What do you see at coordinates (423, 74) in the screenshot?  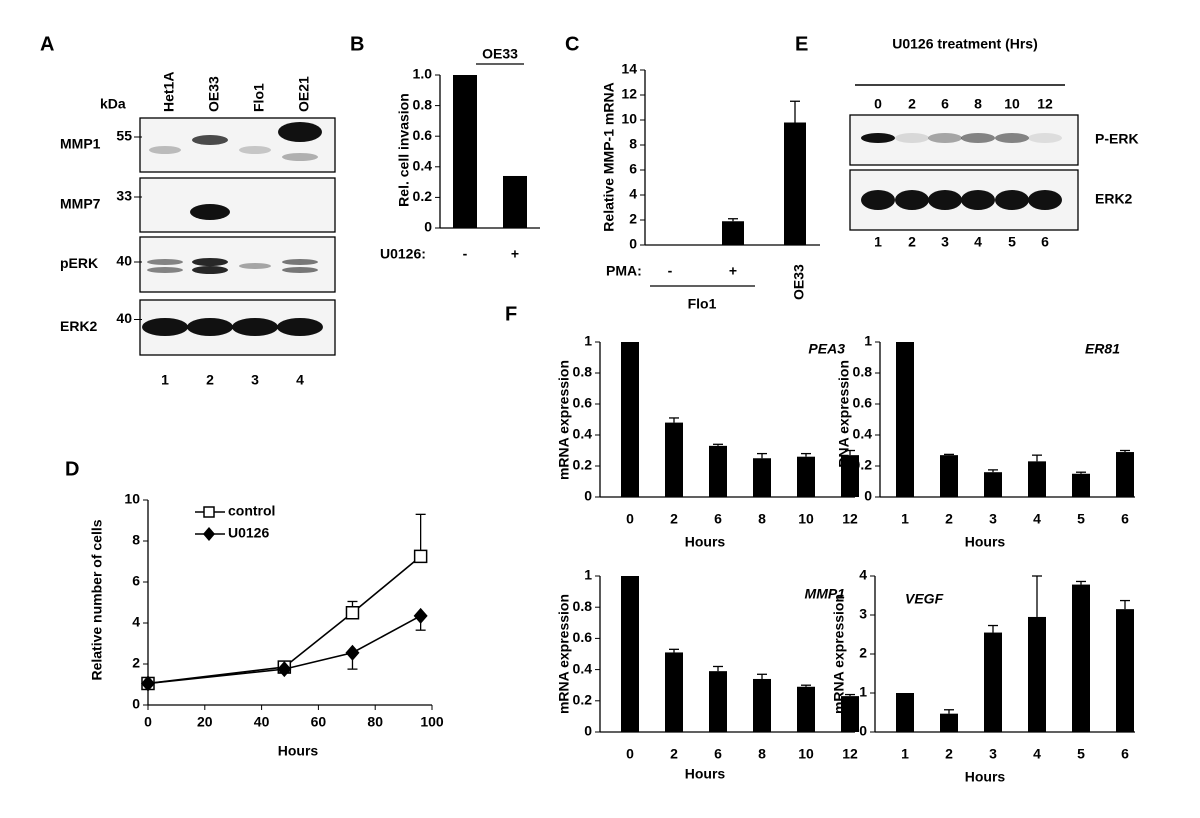 I see `y-tick-label: 1.0` at bounding box center [423, 74].